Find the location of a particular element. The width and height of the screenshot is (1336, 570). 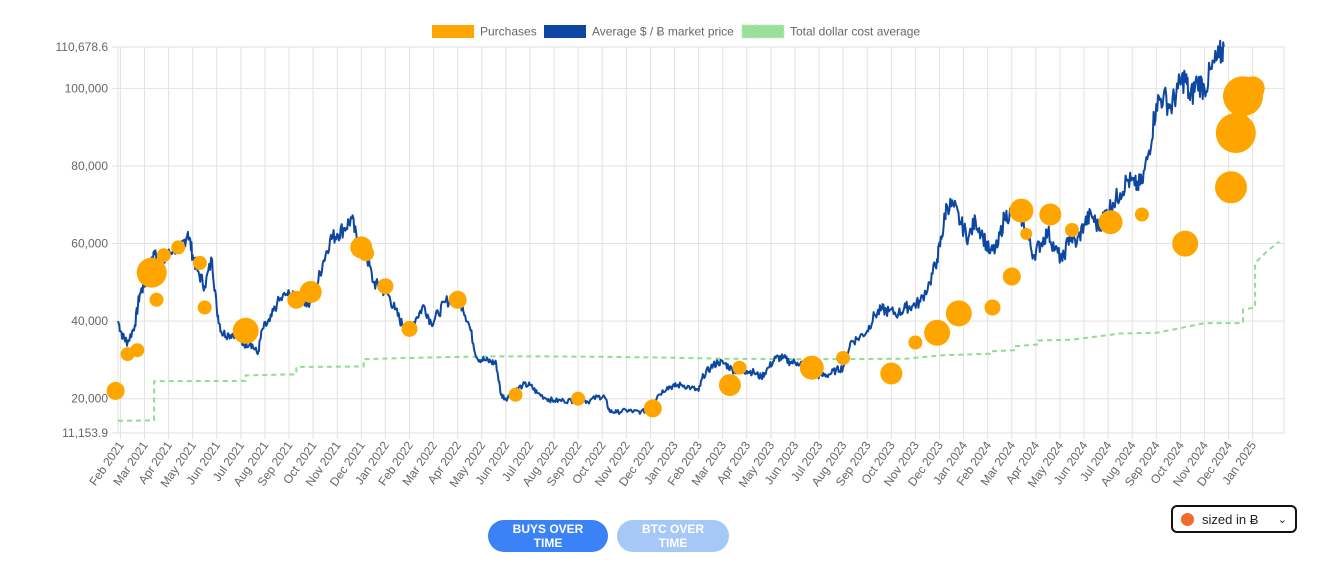

size-mode-select: sized in Ƀ ⌄ is located at coordinates (1234, 519).